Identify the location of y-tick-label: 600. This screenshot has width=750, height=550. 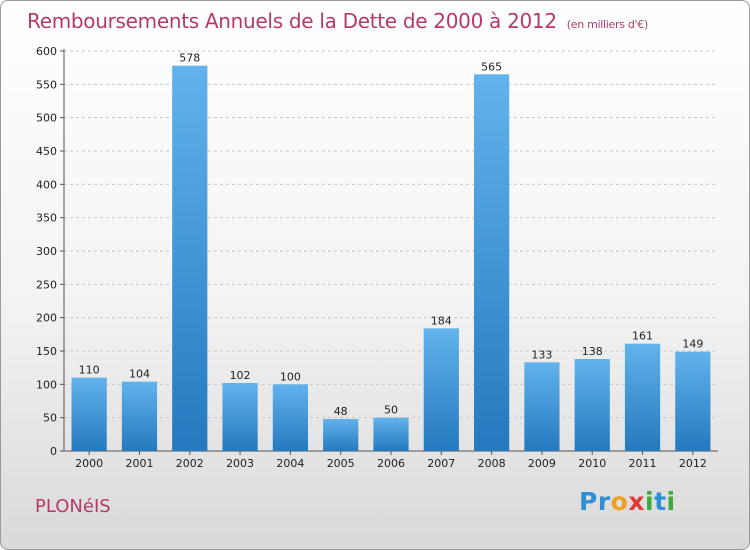
(46, 51).